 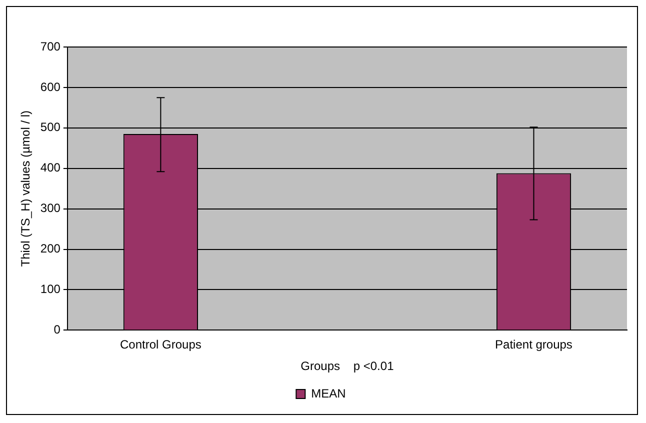 What do you see at coordinates (50, 249) in the screenshot?
I see `y-tick-label: 200` at bounding box center [50, 249].